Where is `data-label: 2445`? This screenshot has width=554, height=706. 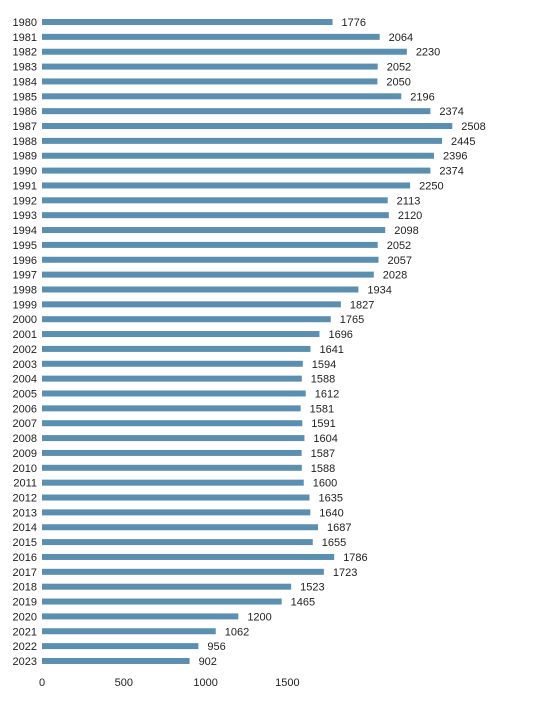
data-label: 2445 is located at coordinates (463, 142).